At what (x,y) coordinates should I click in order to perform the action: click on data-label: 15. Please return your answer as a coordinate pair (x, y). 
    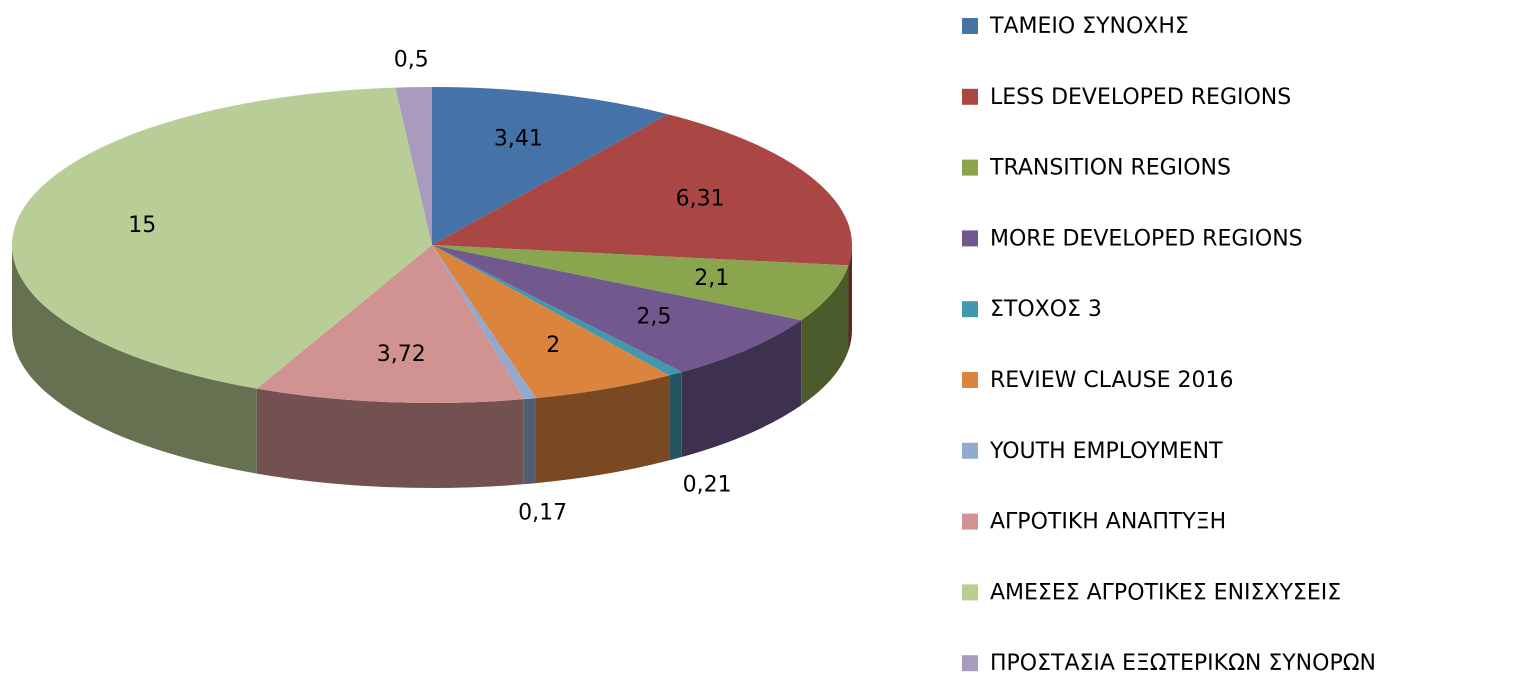
    Looking at the image, I should click on (142, 225).